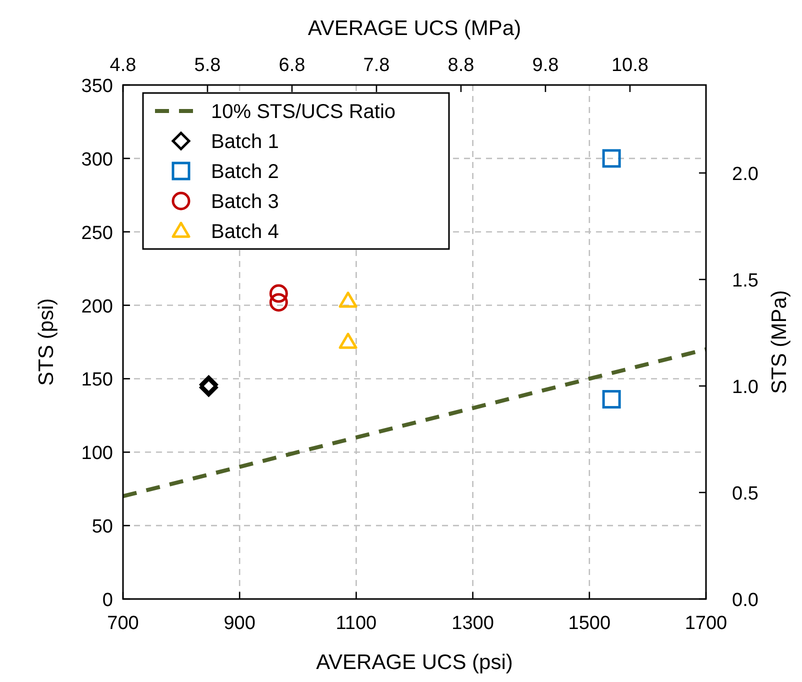 The width and height of the screenshot is (802, 682). I want to click on x-tick-label: 700, so click(123, 623).